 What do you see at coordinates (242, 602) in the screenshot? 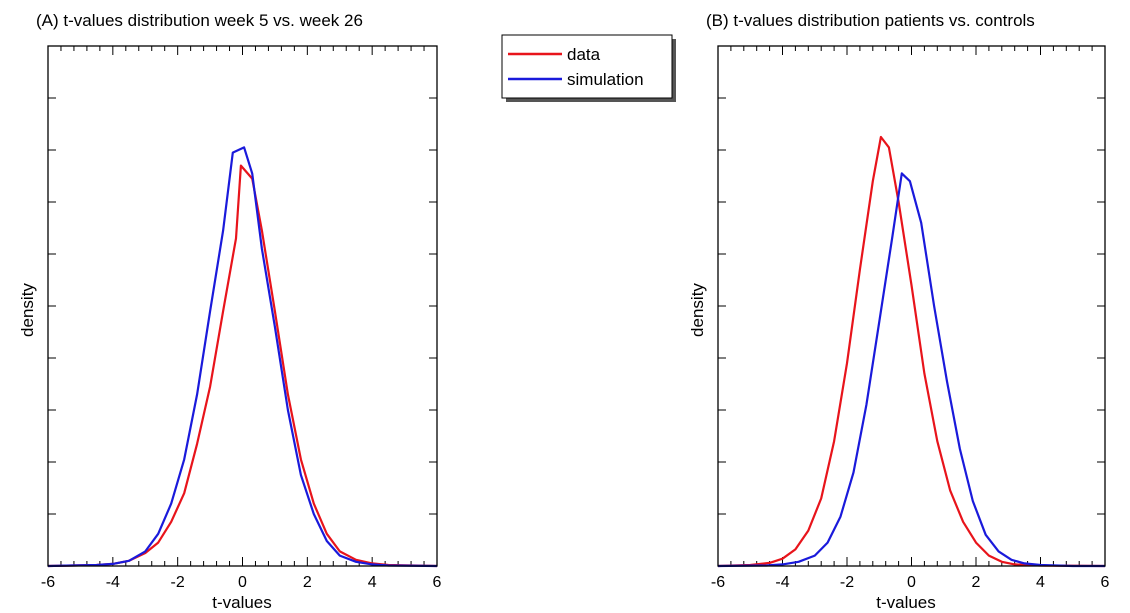
I see `panel-a-xlabel: t-values` at bounding box center [242, 602].